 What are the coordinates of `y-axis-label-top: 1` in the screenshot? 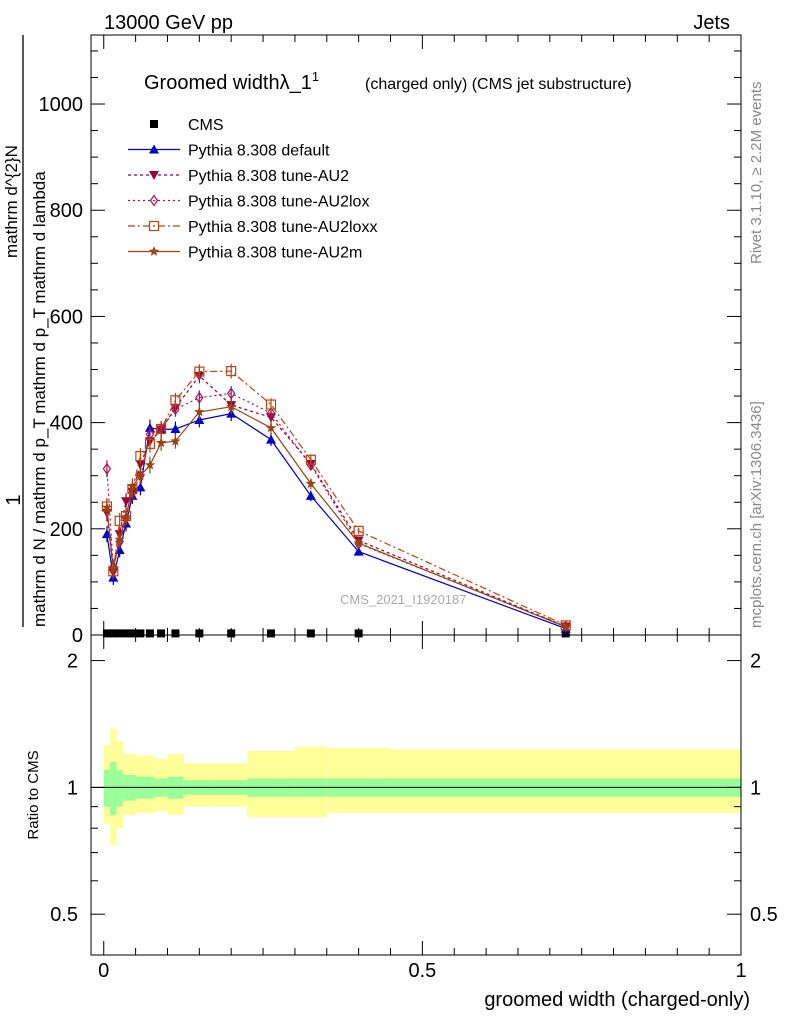 It's located at (14, 499).